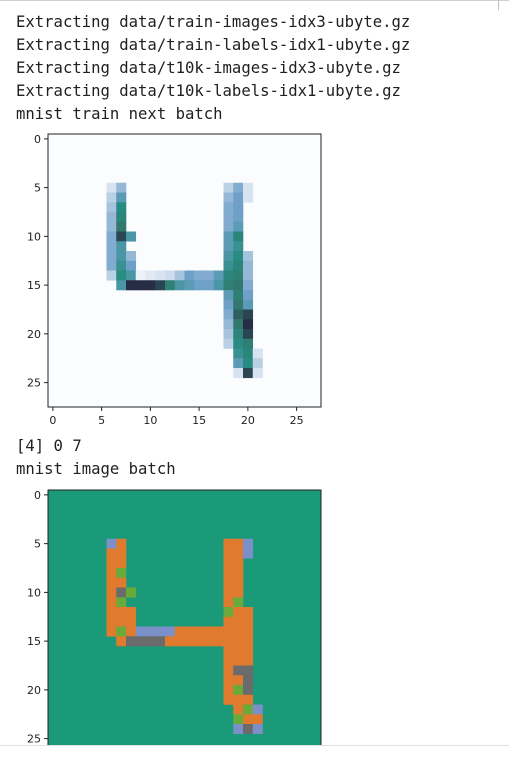 This screenshot has width=509, height=767. I want to click on output-line-5: mnist train next batch, so click(119, 114).